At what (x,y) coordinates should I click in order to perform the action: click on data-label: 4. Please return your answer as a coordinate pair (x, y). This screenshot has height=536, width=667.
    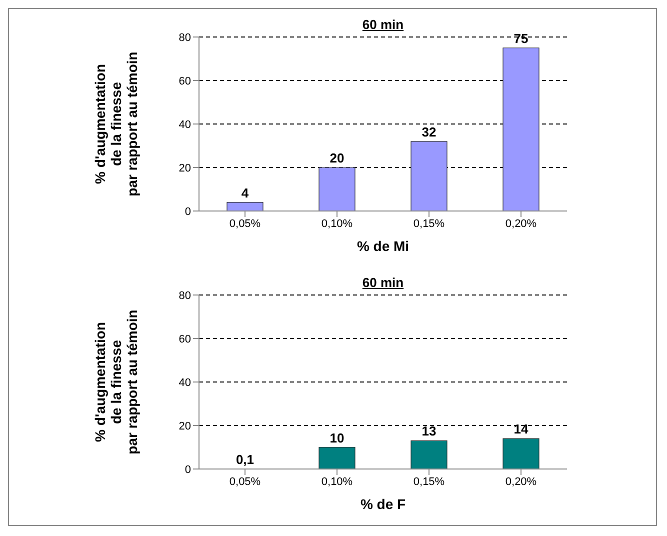
    Looking at the image, I should click on (245, 192).